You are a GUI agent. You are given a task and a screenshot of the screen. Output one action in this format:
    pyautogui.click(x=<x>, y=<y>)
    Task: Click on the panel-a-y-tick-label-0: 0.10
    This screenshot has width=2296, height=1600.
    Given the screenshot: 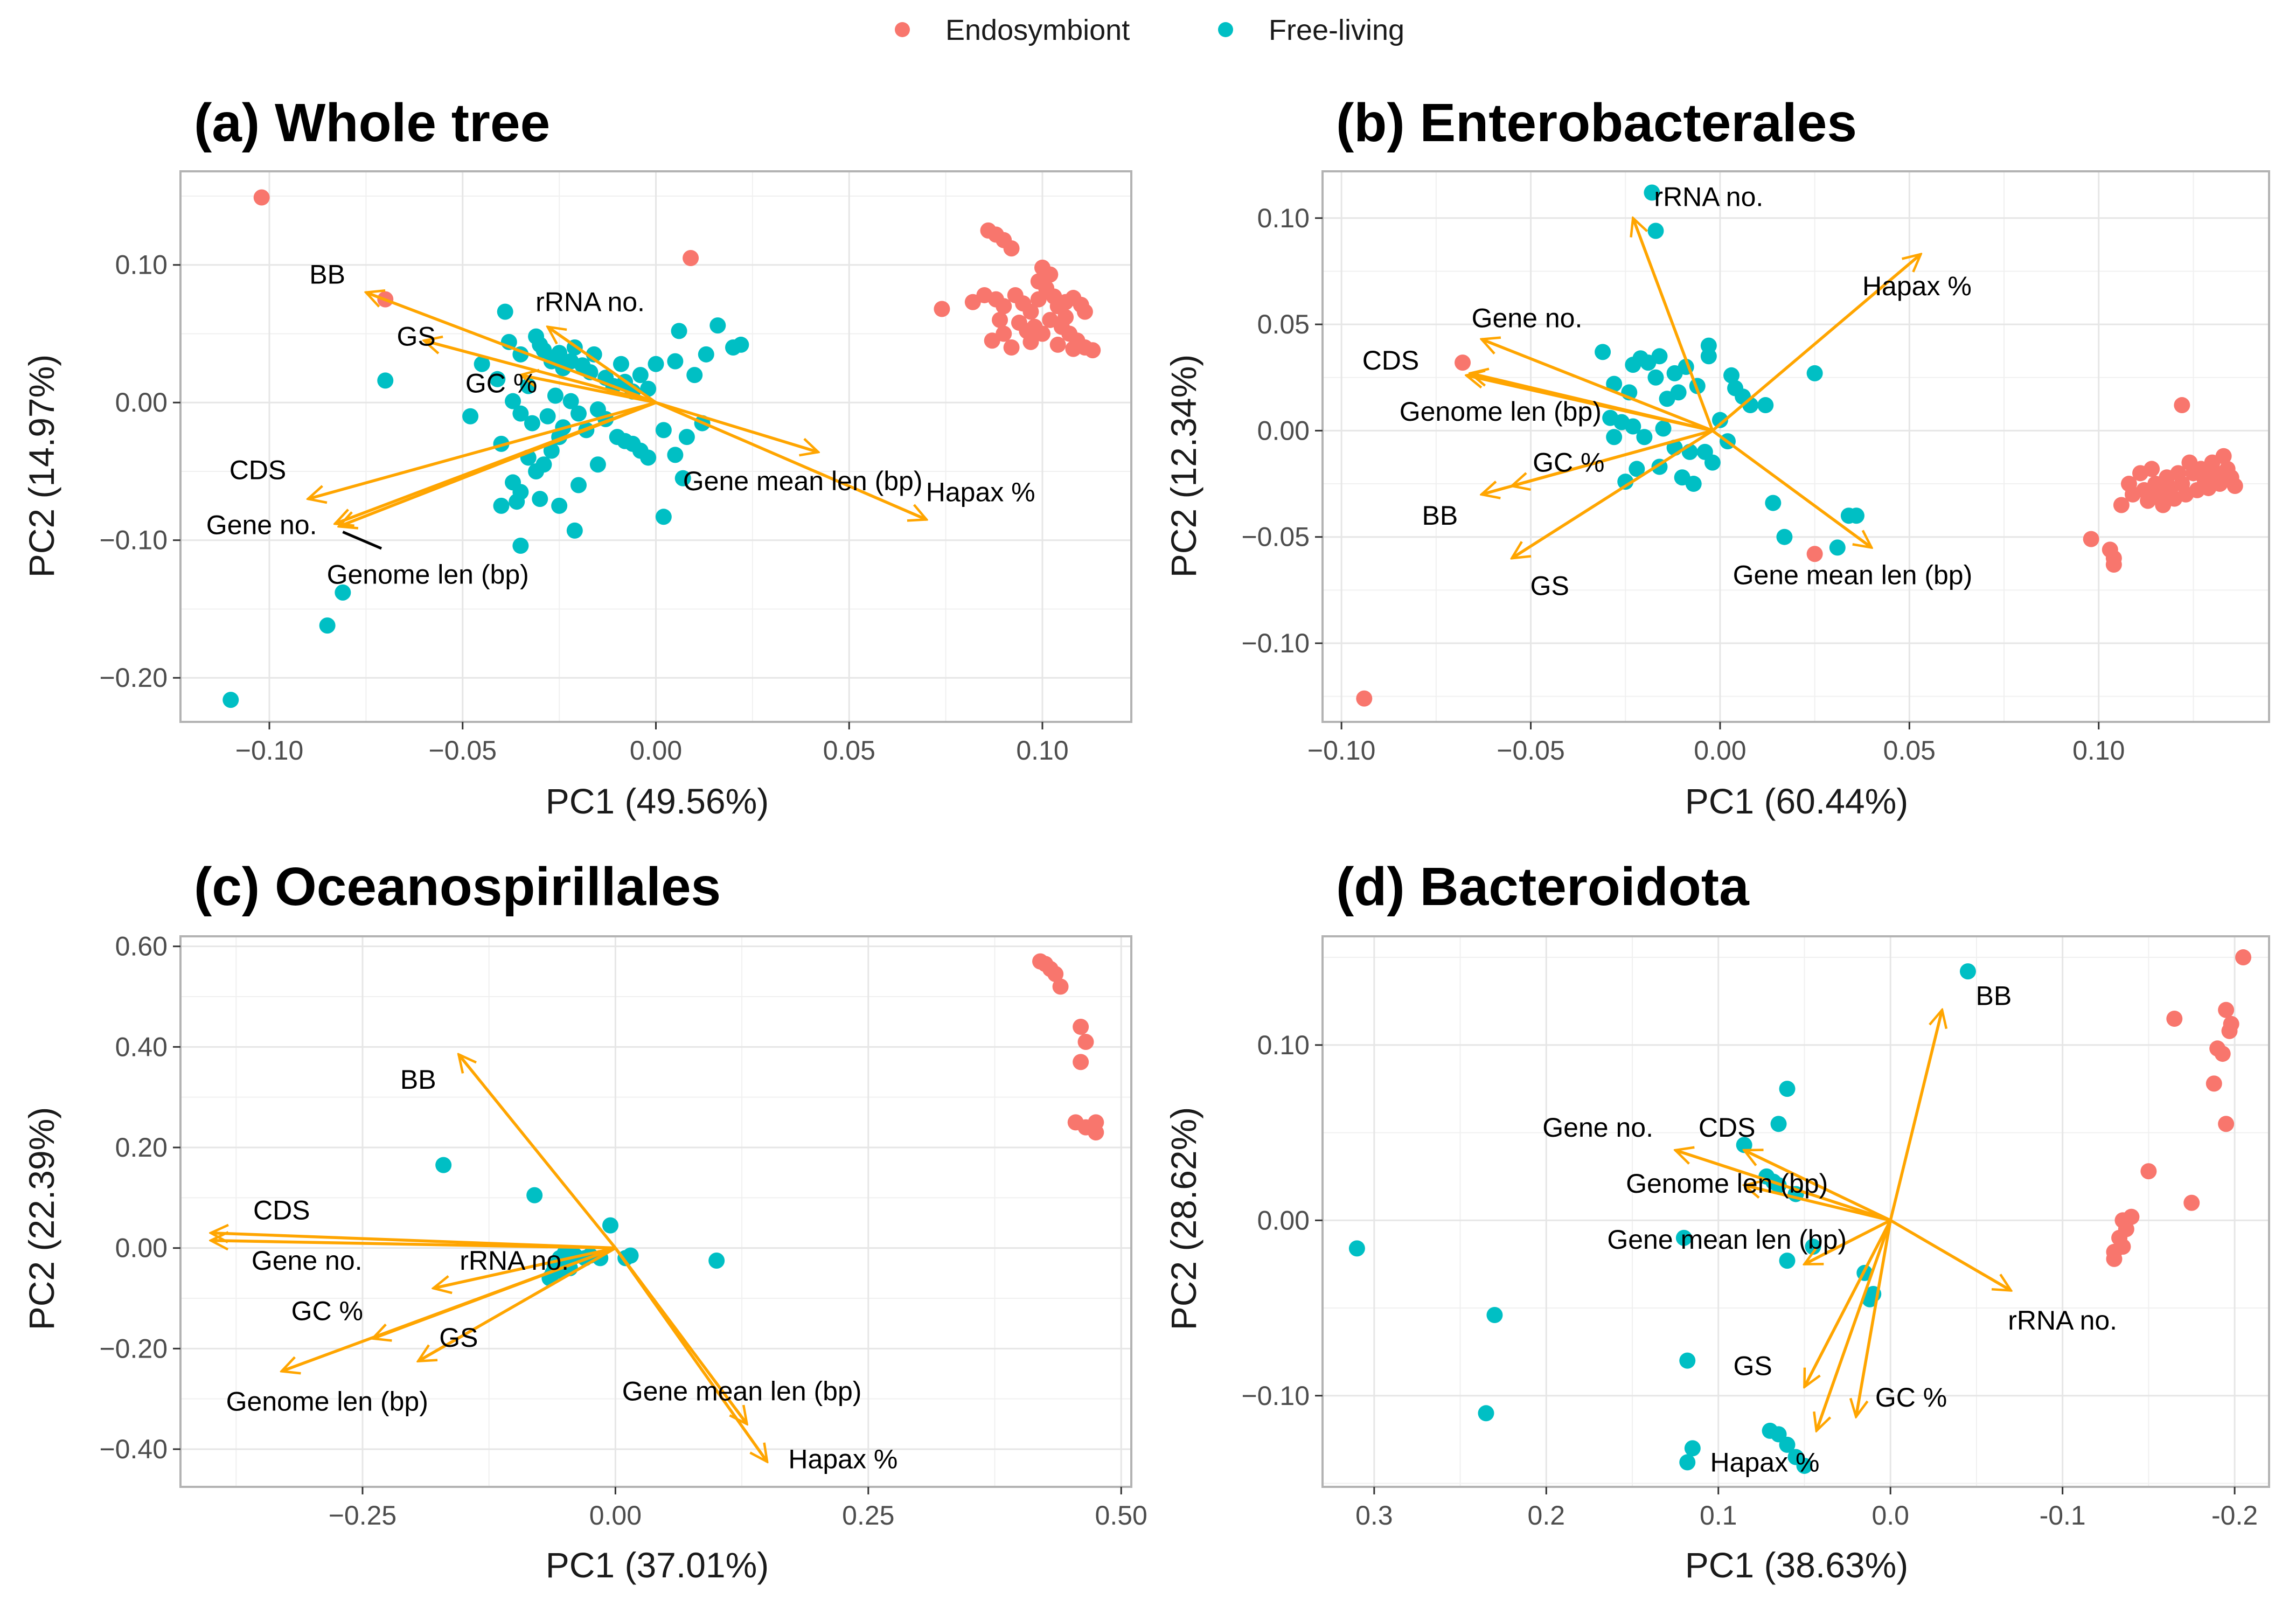 What is the action you would take?
    pyautogui.click(x=141, y=265)
    